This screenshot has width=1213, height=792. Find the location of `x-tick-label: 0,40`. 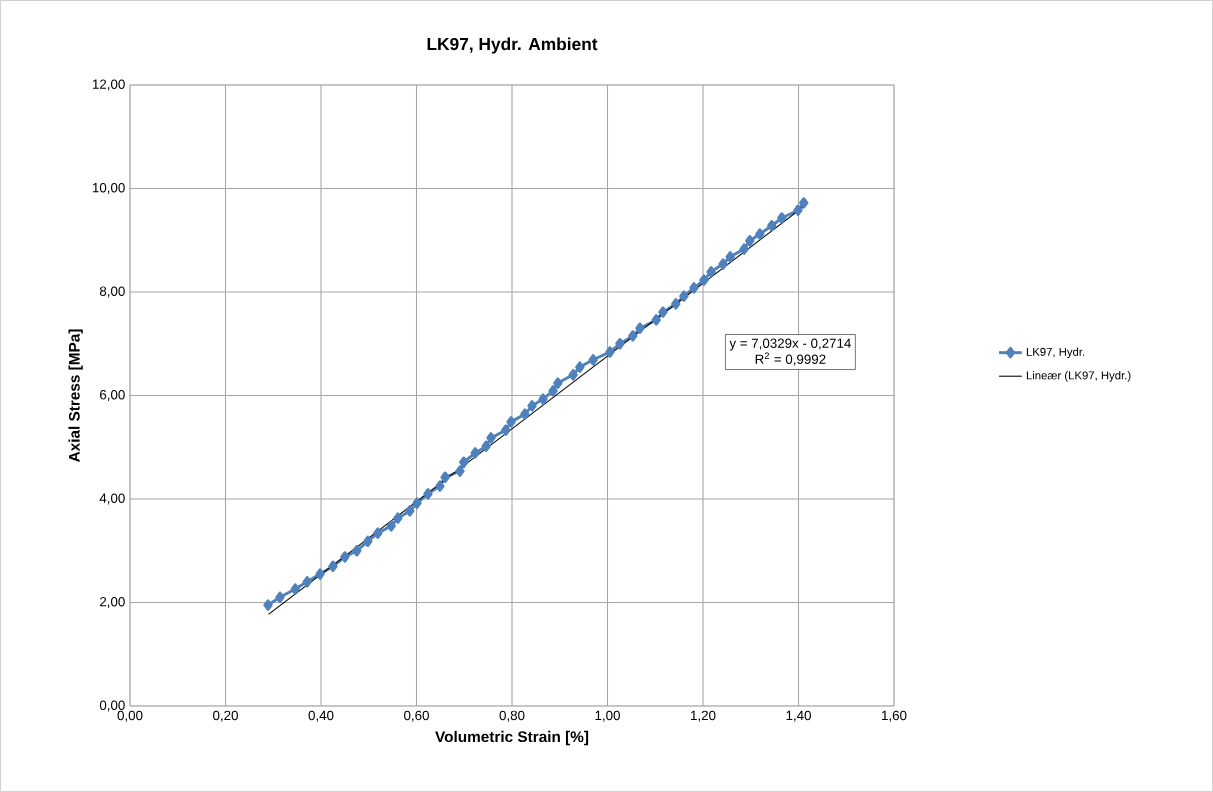

x-tick-label: 0,40 is located at coordinates (321, 716).